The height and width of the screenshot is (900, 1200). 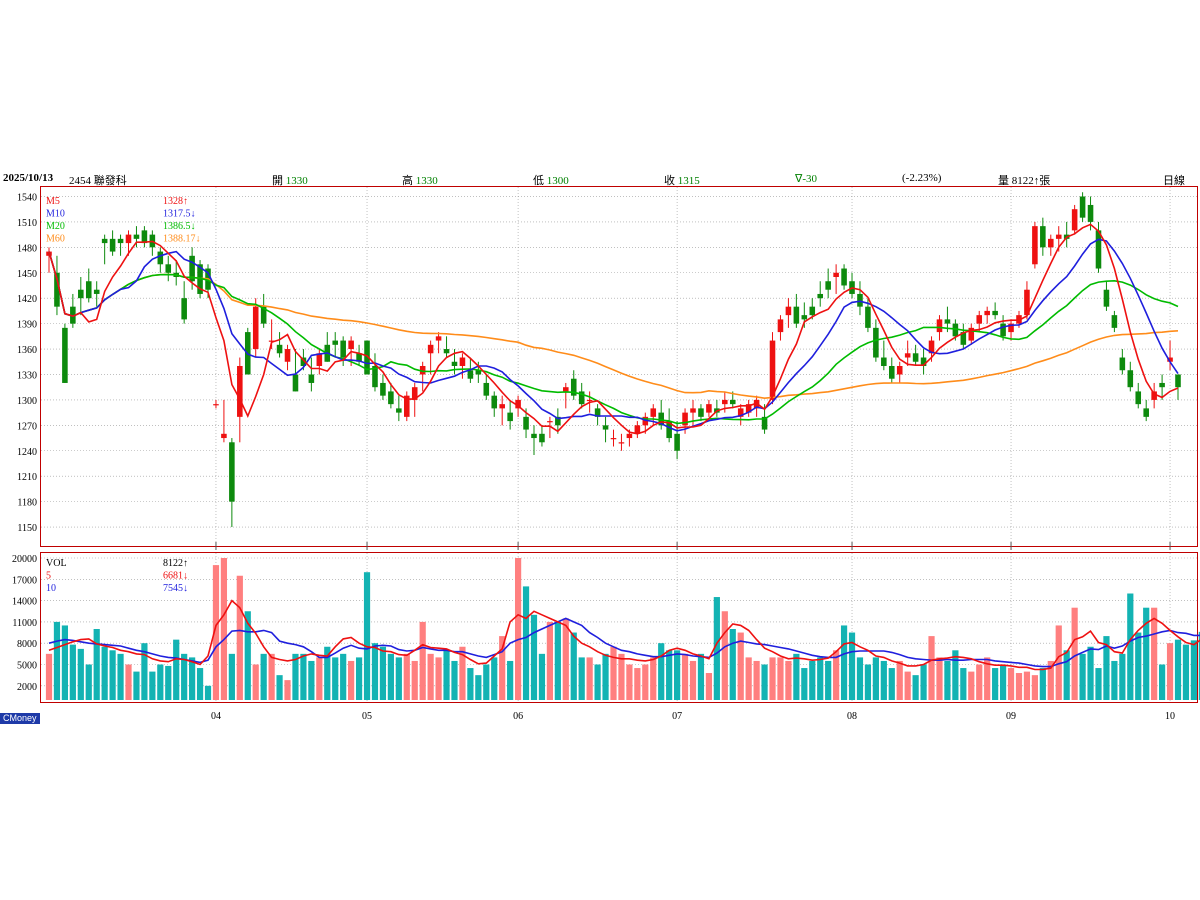 I want to click on low-price: 低 1300, so click(x=551, y=180).